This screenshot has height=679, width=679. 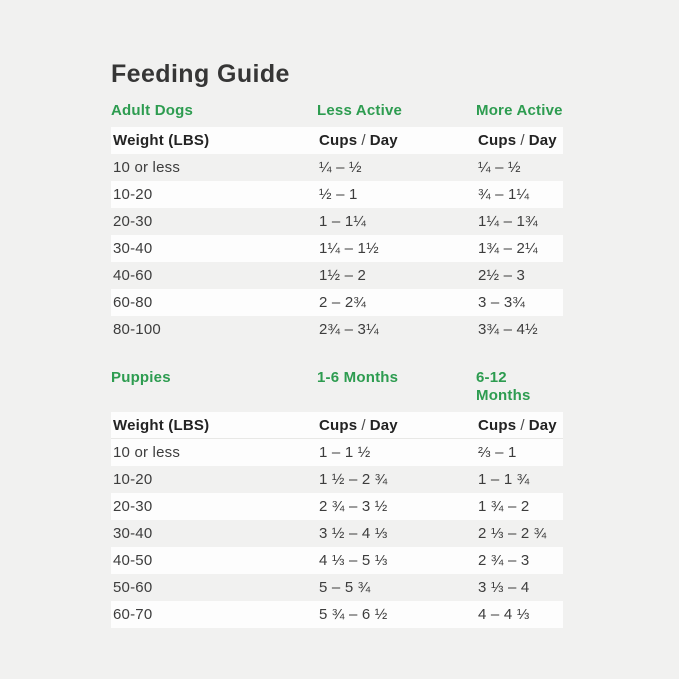 What do you see at coordinates (345, 587) in the screenshot?
I see `months-1-6-cell: 5 – 5 ¾` at bounding box center [345, 587].